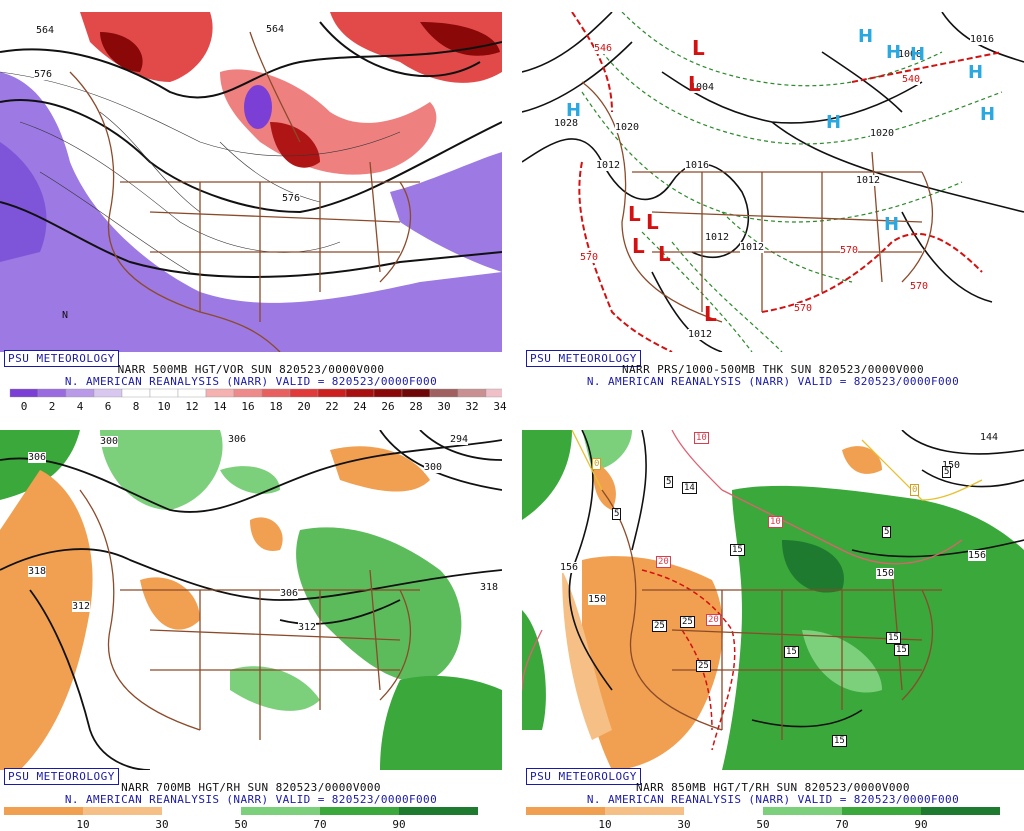 This screenshot has width=1024, height=831. Describe the element at coordinates (220, 406) in the screenshot. I see `colorbar-tick-label: 14` at that location.